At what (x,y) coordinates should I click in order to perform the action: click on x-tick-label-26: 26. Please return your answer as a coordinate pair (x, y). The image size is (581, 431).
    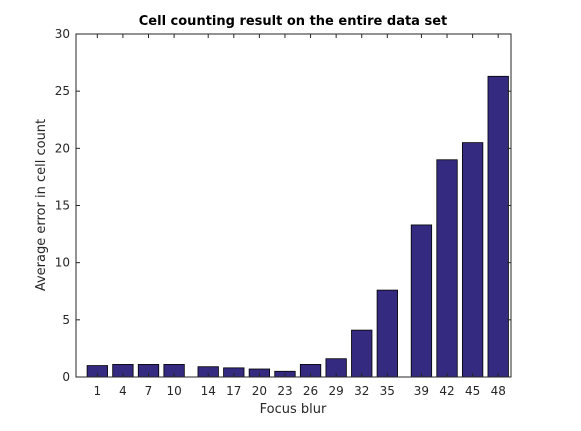
    Looking at the image, I should click on (310, 391).